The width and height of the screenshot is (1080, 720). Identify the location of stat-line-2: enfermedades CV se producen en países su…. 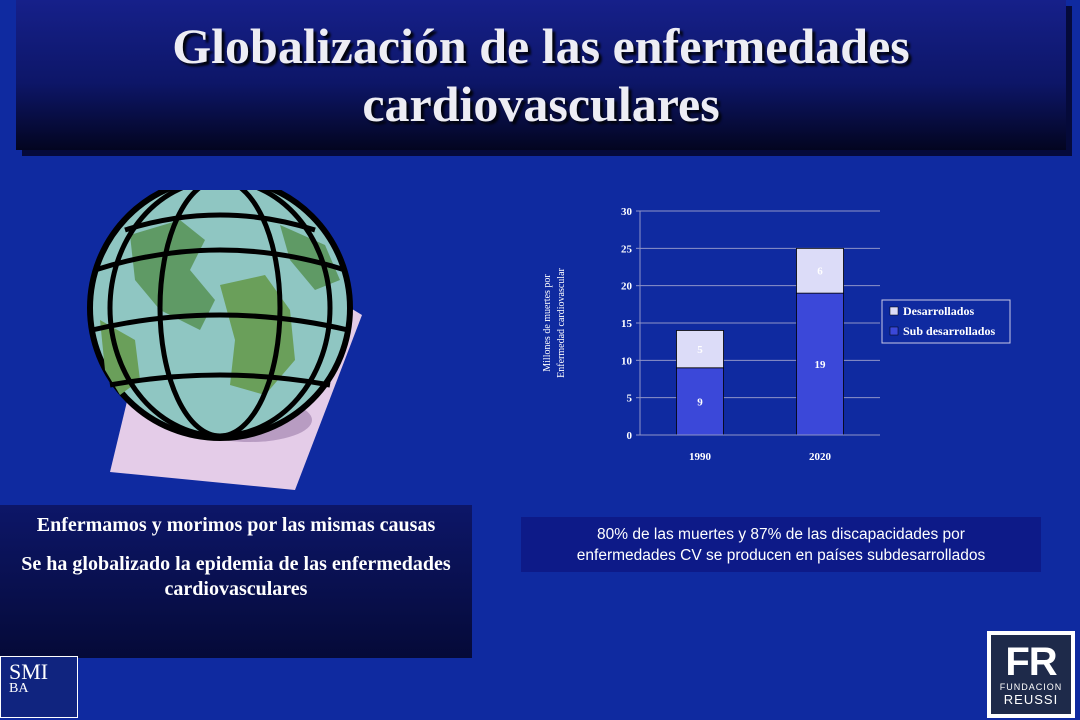
(781, 555).